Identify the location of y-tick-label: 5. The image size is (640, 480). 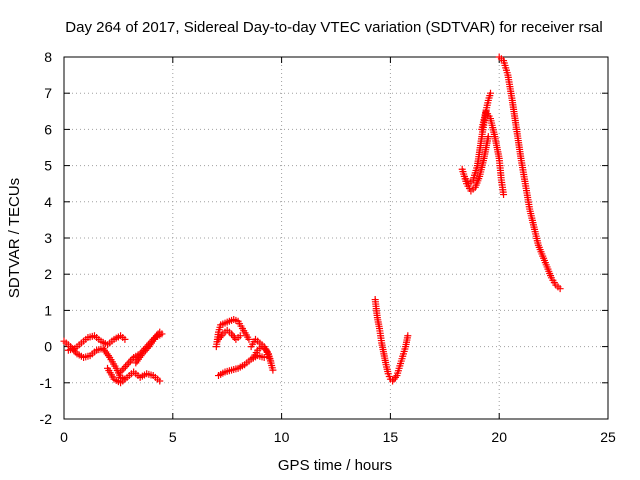
(48, 166).